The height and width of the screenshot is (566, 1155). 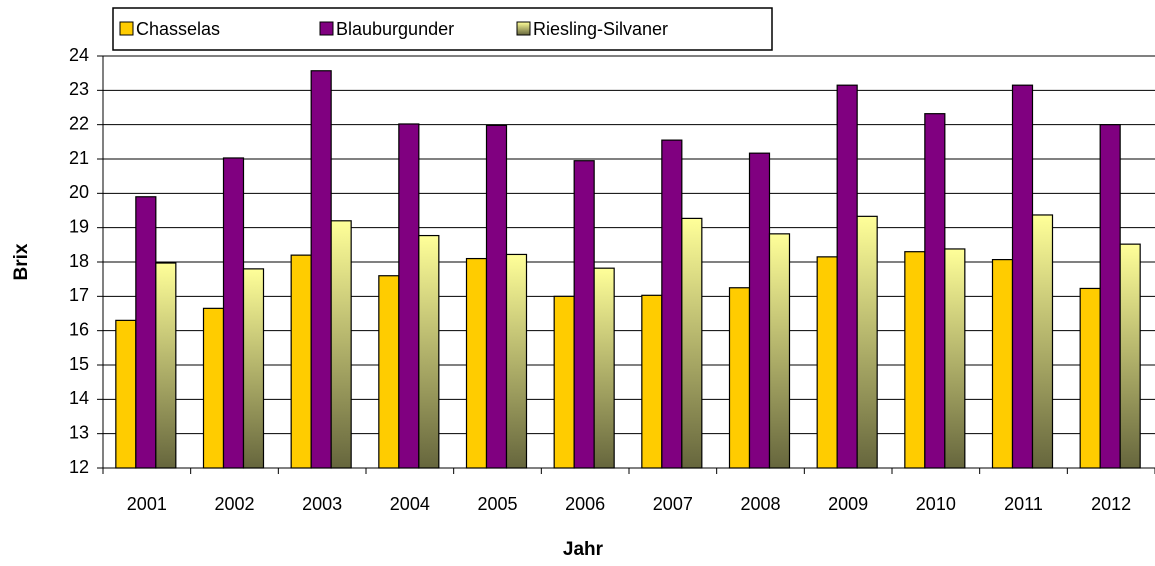 I want to click on y-tick-label: 24, so click(x=79, y=55).